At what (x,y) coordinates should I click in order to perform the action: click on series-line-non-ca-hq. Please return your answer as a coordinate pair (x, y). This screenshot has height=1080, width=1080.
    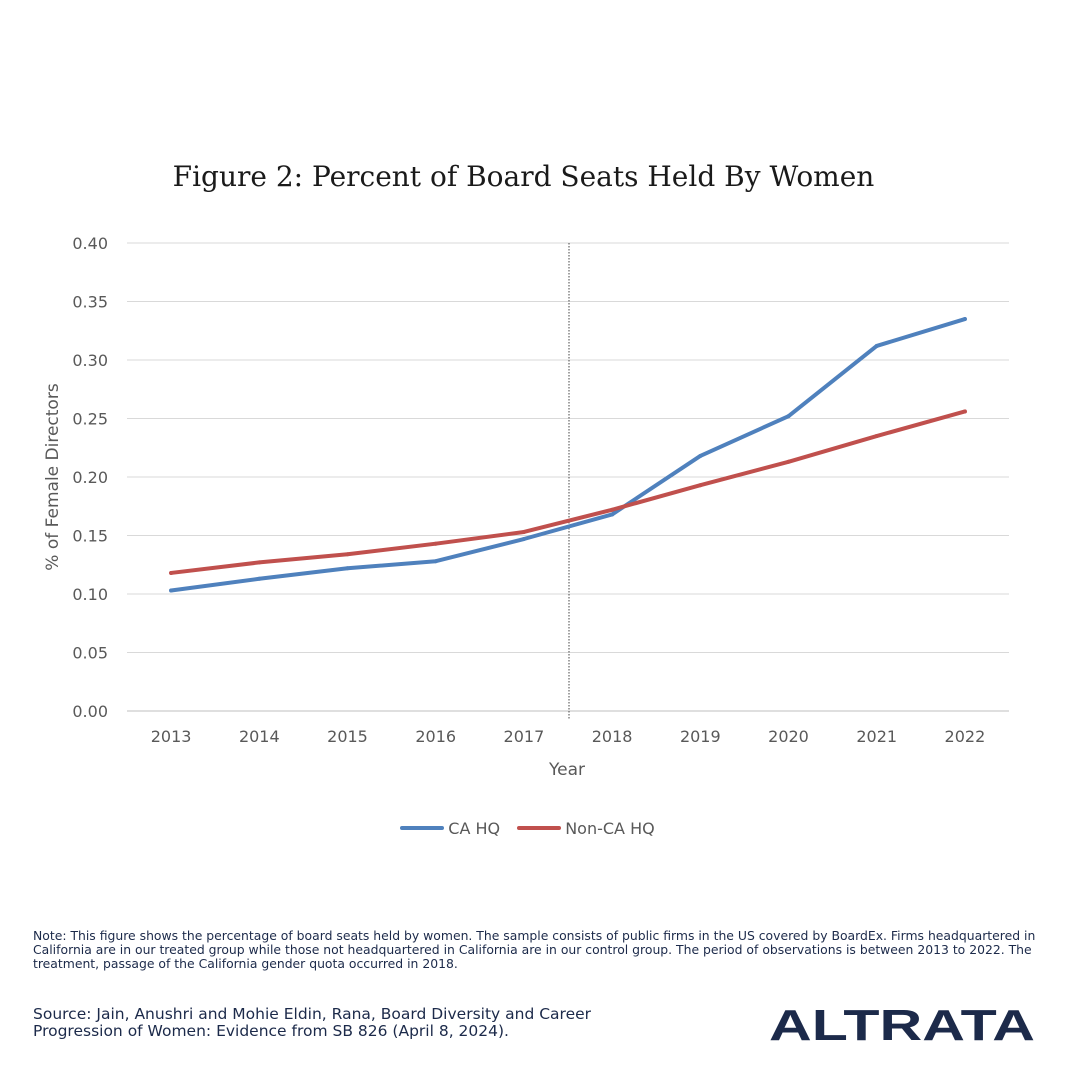
    Looking at the image, I should click on (568, 492).